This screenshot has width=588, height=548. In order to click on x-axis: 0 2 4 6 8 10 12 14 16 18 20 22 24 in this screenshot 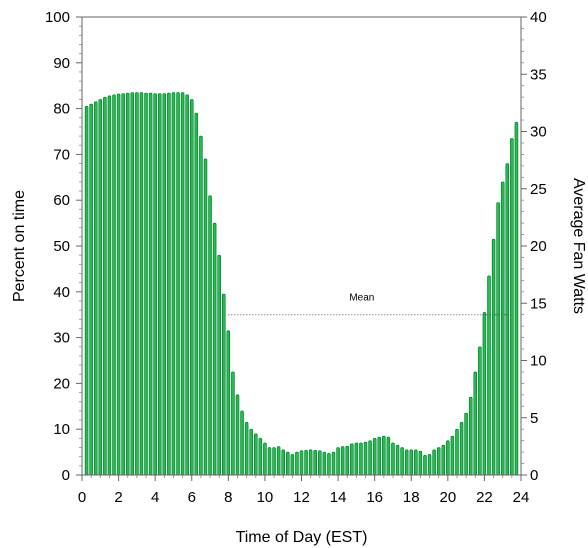, I will do `click(304, 490)`.